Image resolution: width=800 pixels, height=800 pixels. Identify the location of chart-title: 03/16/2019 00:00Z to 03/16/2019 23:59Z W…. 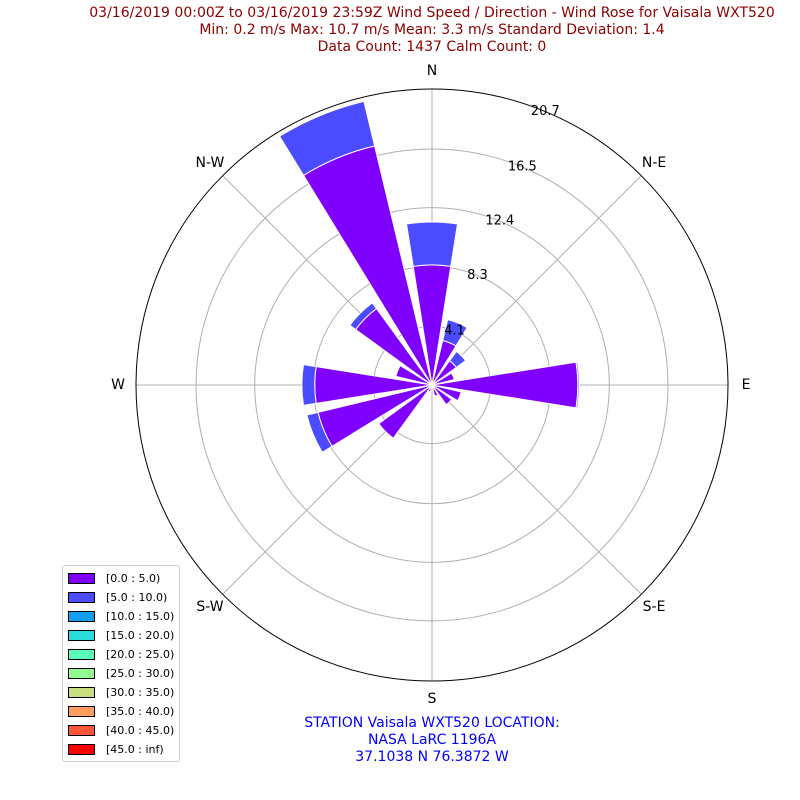
(400, 30).